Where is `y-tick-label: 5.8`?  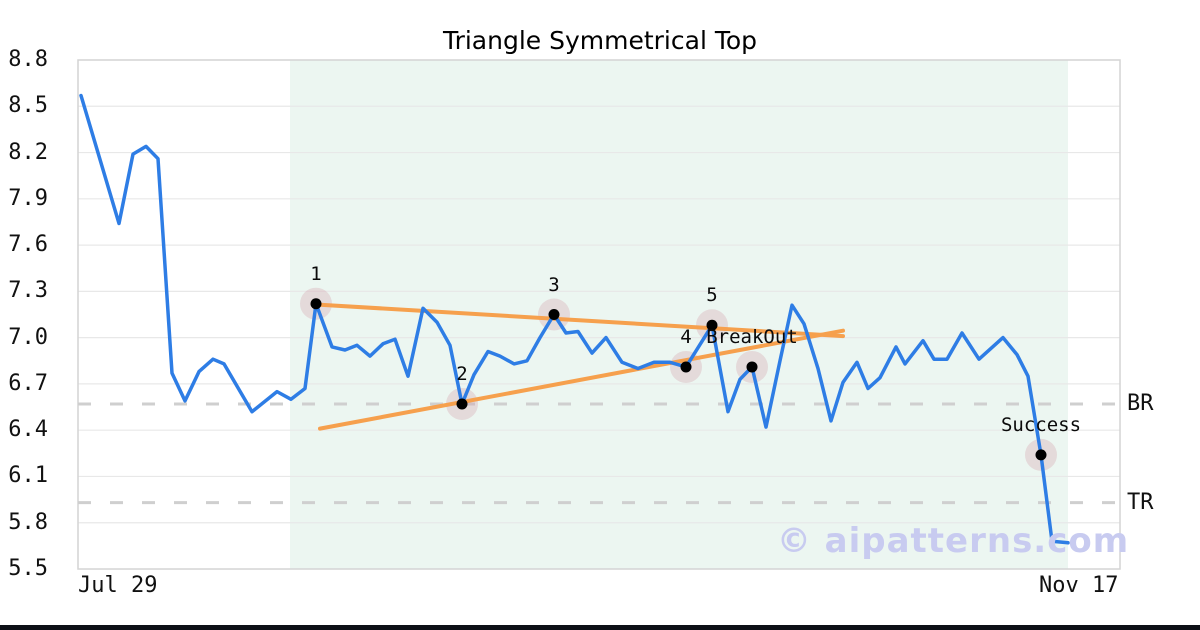 y-tick-label: 5.8 is located at coordinates (28, 522).